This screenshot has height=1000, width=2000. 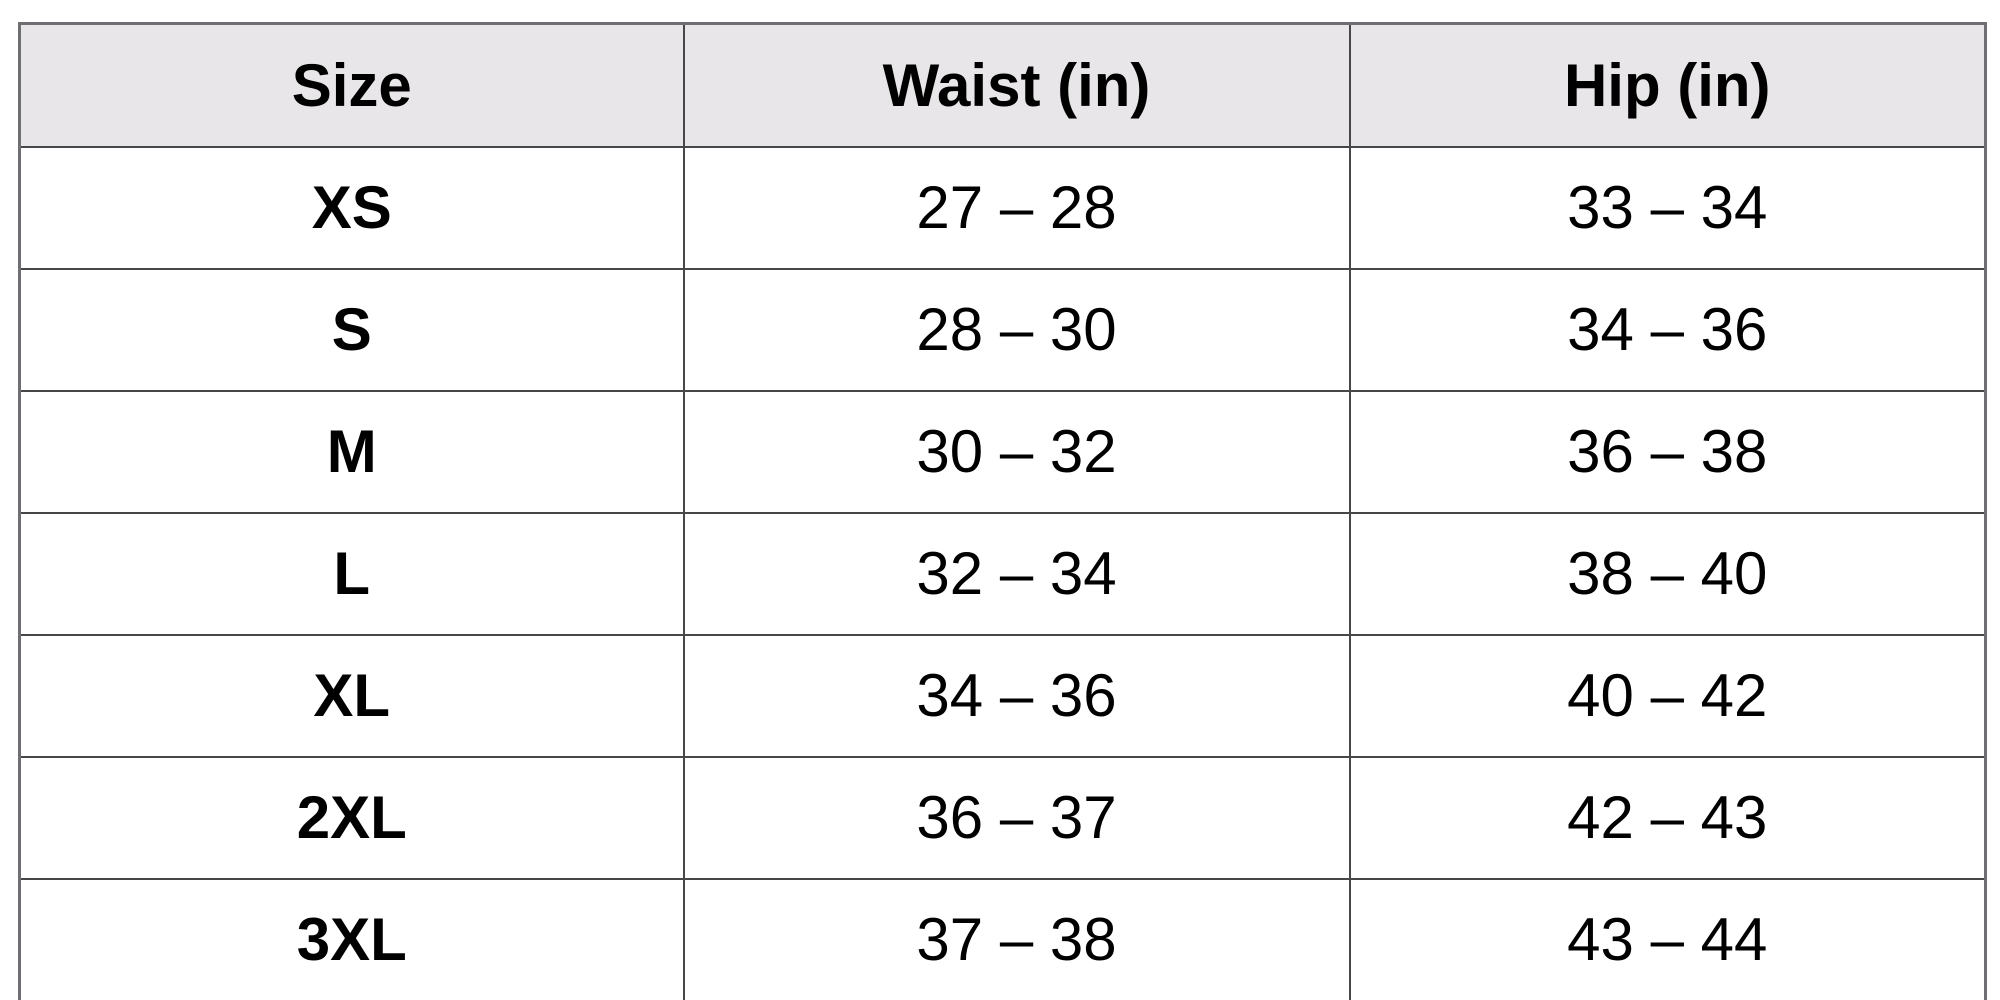 I want to click on size-cell: XS, so click(x=351, y=208).